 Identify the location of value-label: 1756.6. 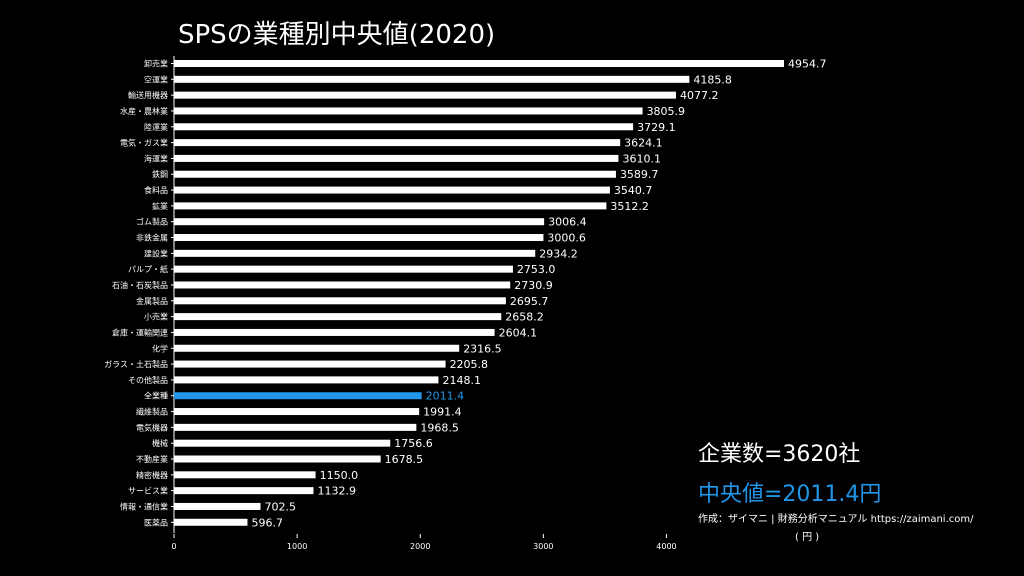
(413, 443).